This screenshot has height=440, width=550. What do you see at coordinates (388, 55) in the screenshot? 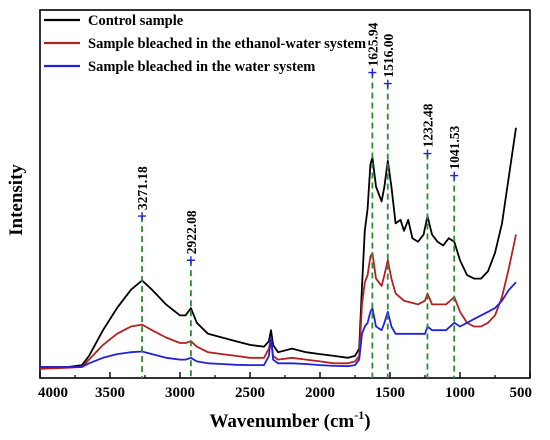
I see `peak-label-4: 1516.00` at bounding box center [388, 55].